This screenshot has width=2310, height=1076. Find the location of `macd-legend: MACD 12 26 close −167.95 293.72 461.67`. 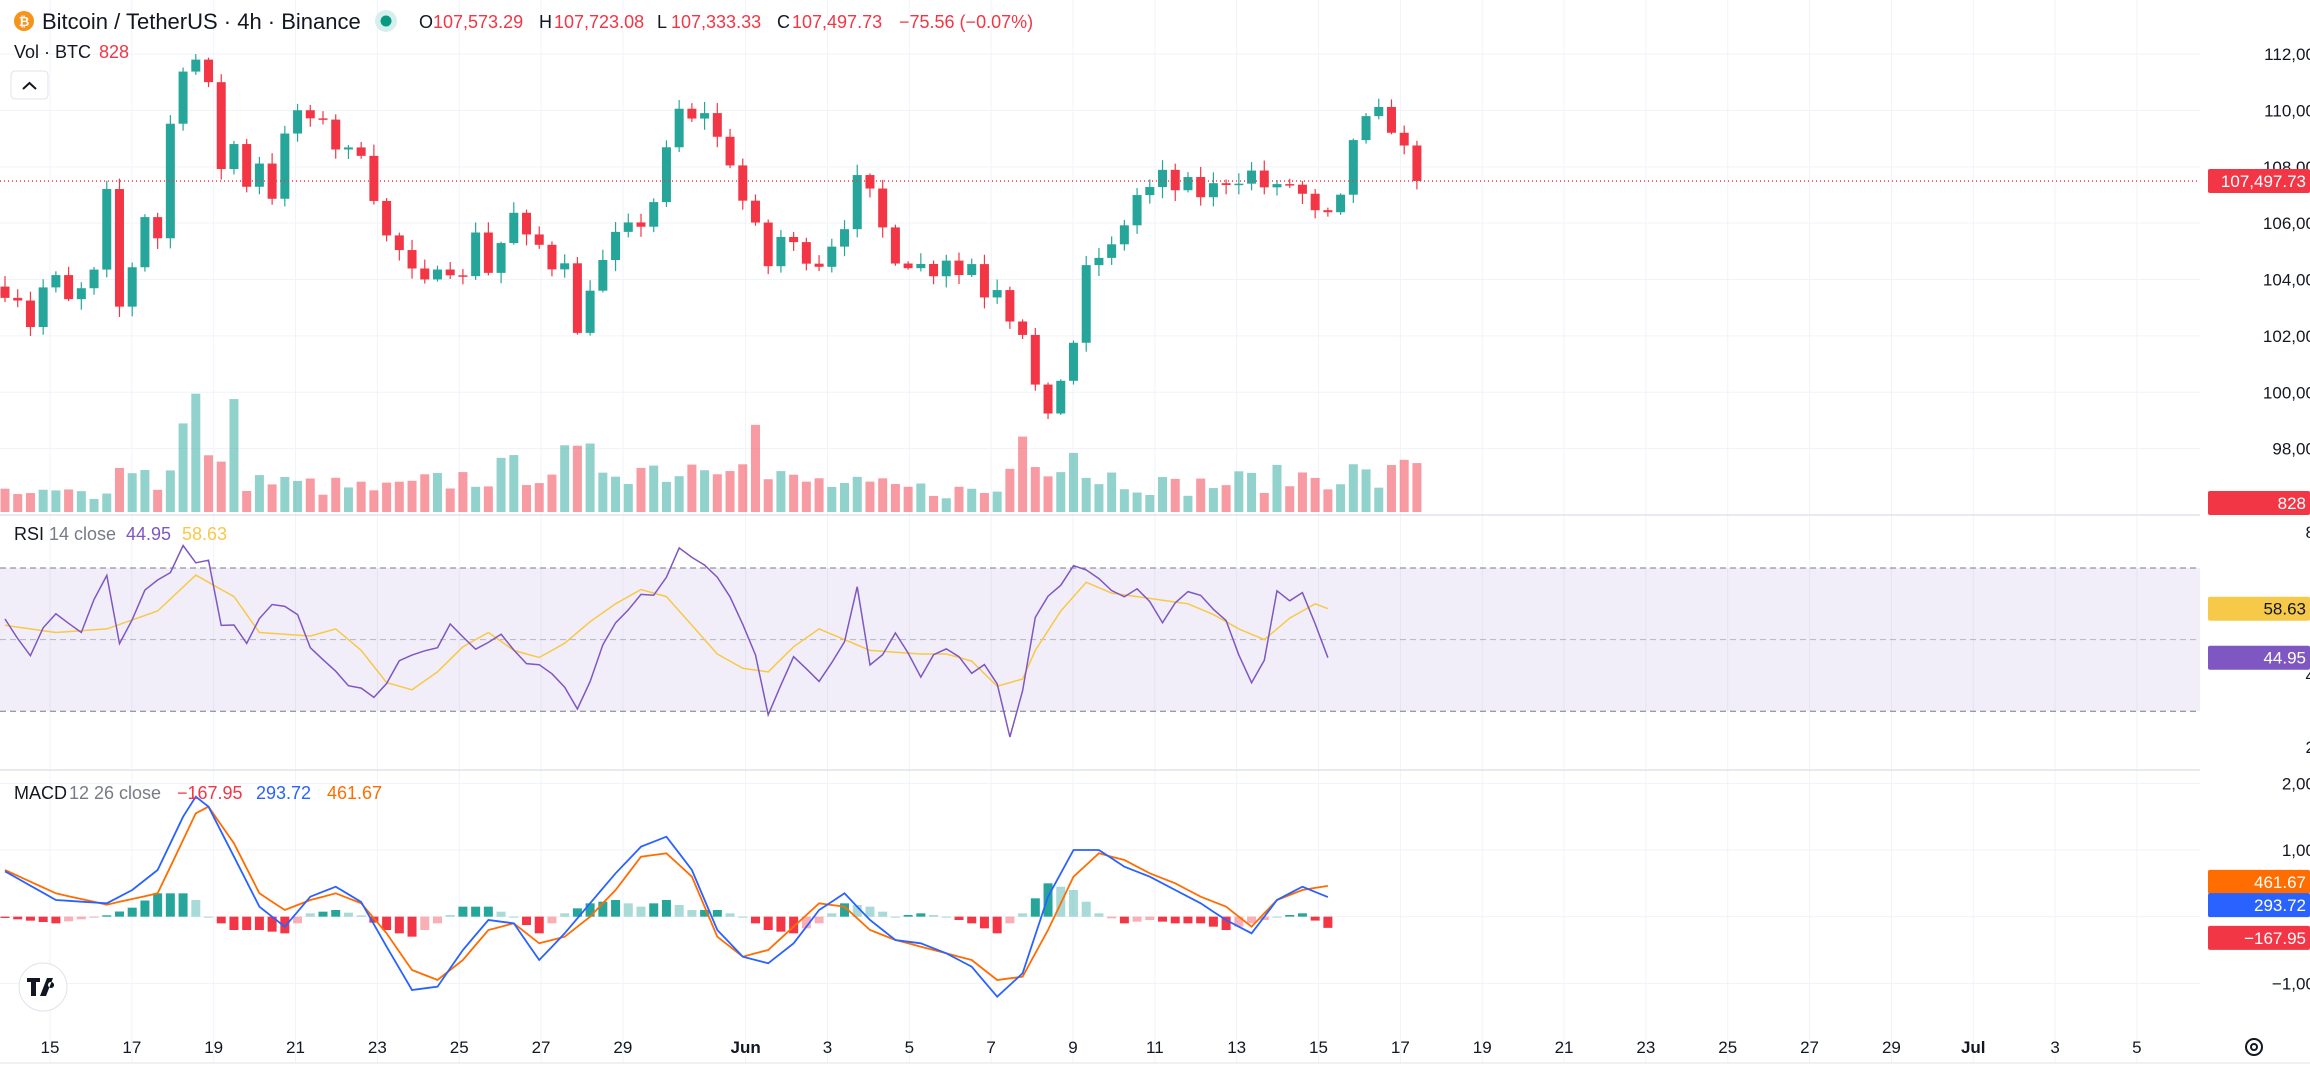

macd-legend: MACD 12 26 close −167.95 293.72 461.67 is located at coordinates (198, 793).